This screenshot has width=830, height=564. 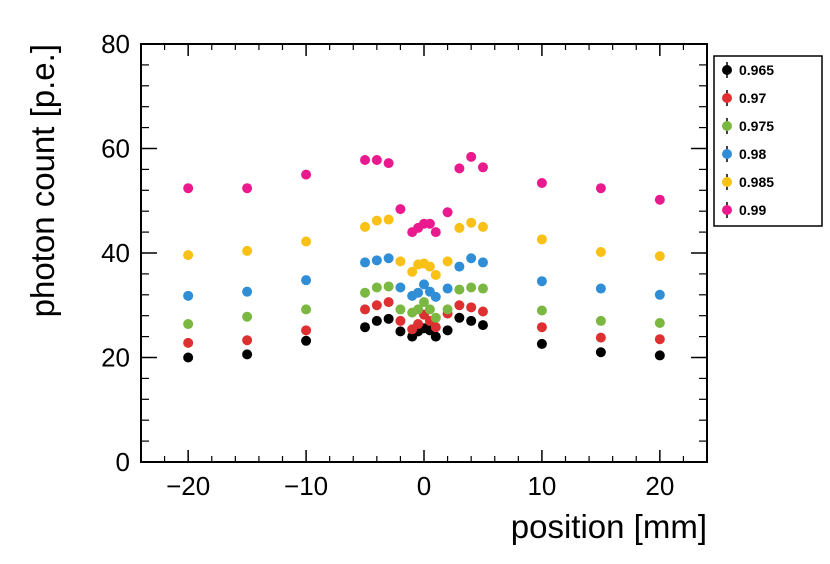 I want to click on y-tick-label: 20, so click(x=115, y=358).